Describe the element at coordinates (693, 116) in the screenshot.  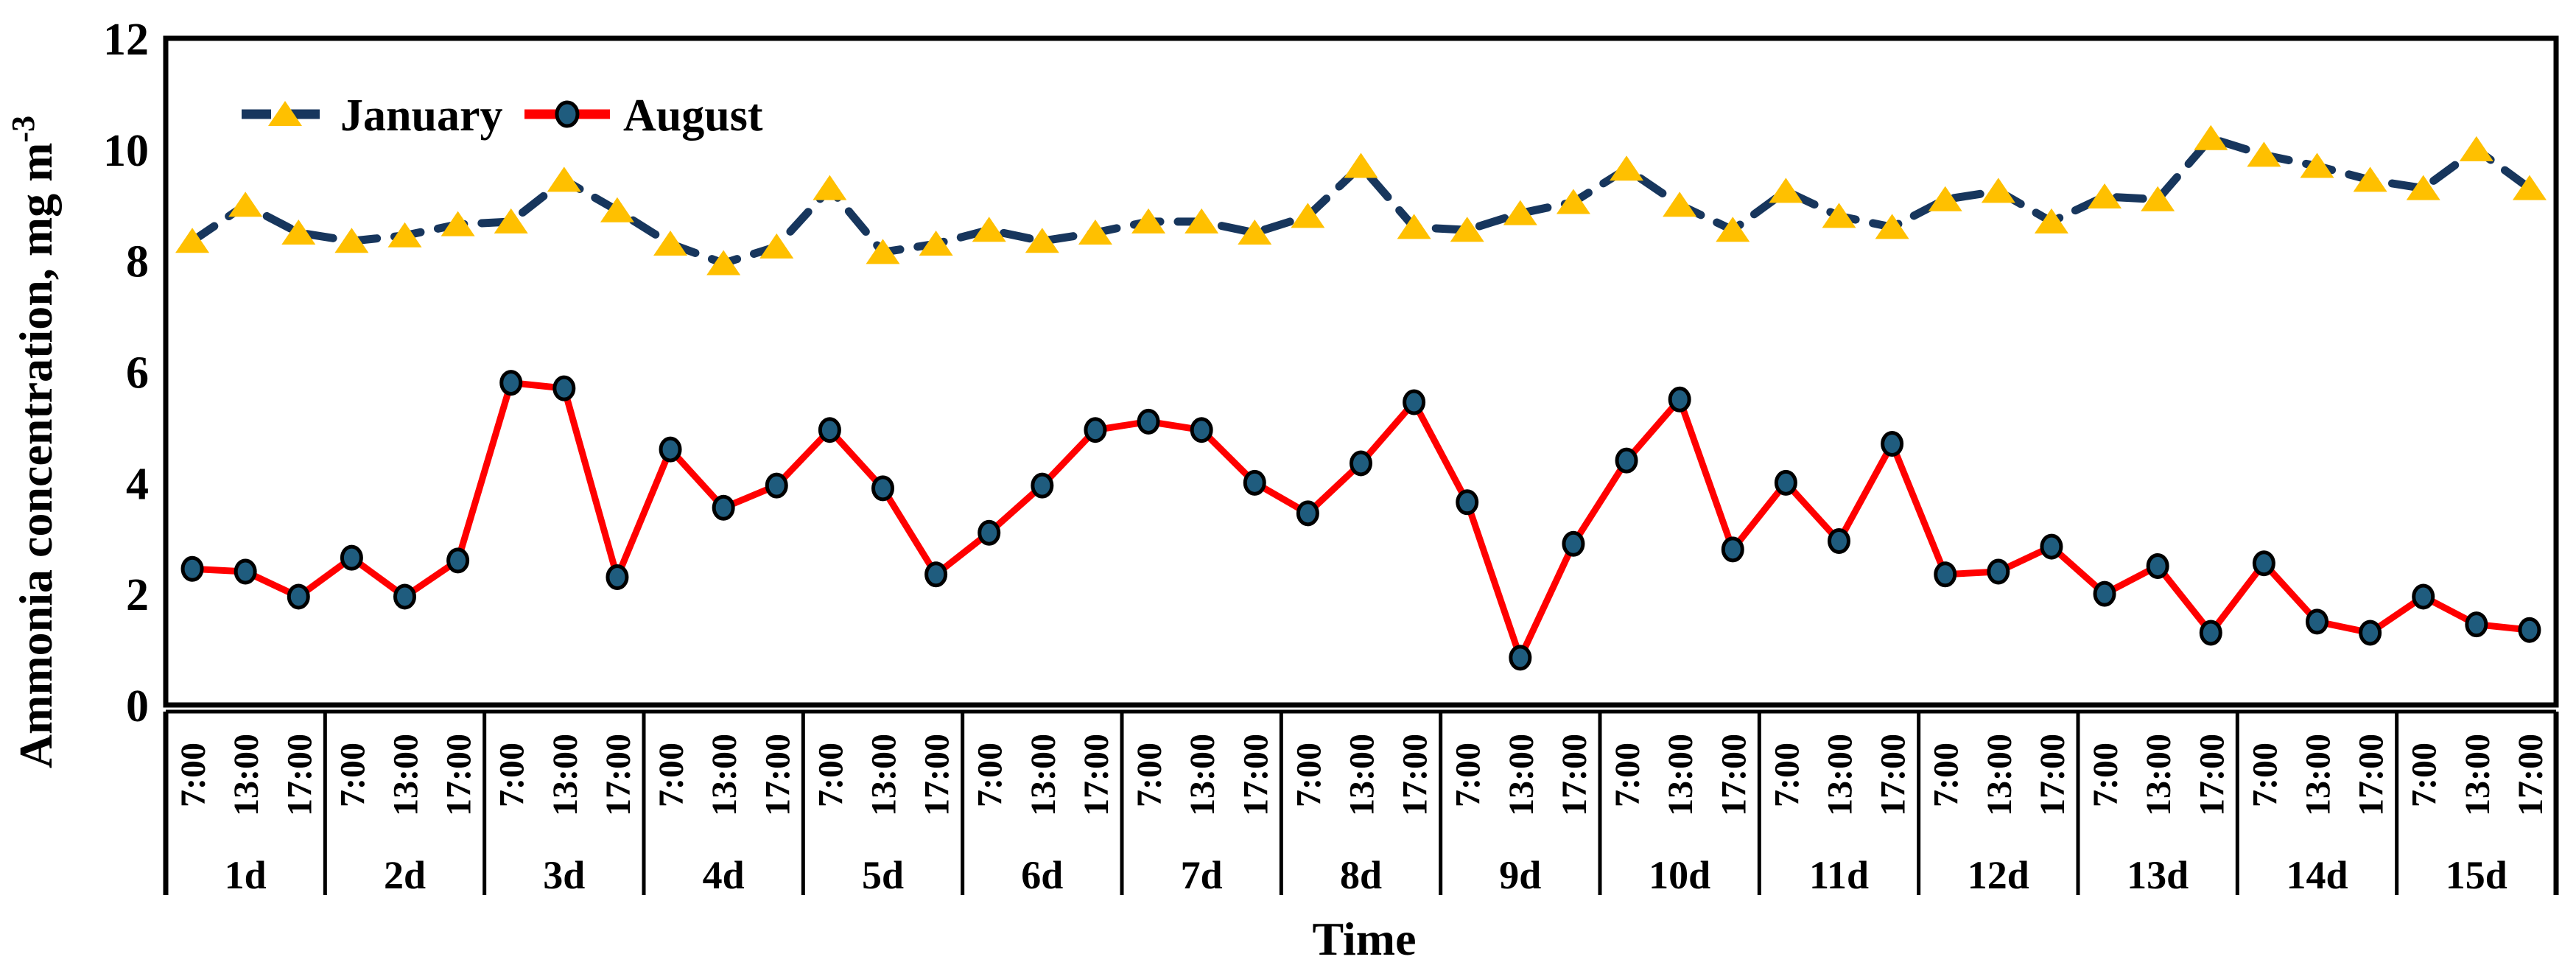
I see `legend-august-label: August` at that location.